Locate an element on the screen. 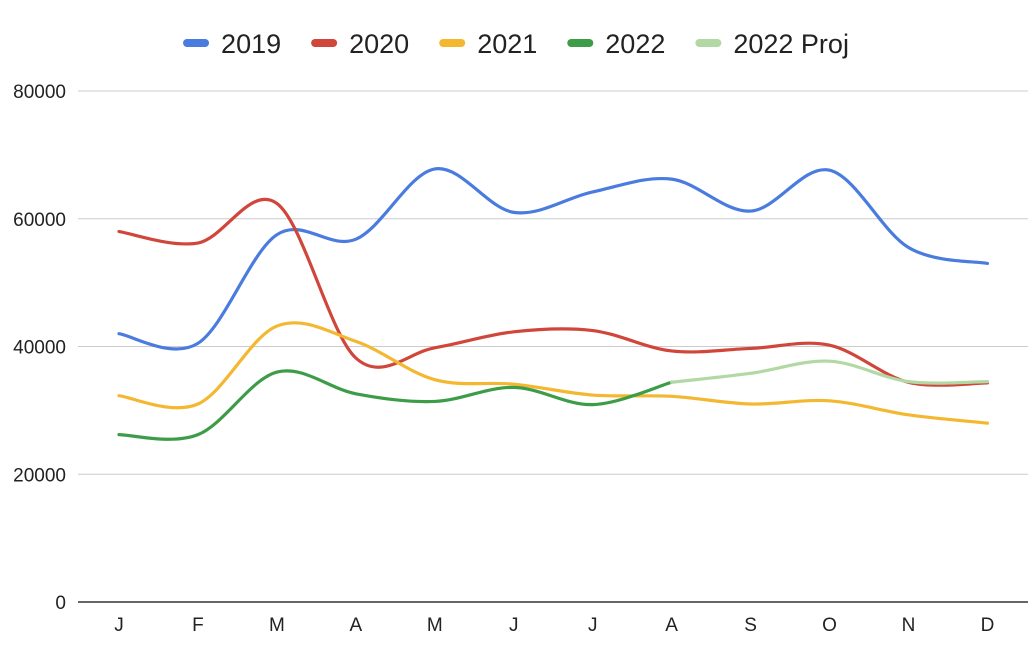 Image resolution: width=1032 pixels, height=648 pixels. legend-label: 2021 is located at coordinates (507, 44).